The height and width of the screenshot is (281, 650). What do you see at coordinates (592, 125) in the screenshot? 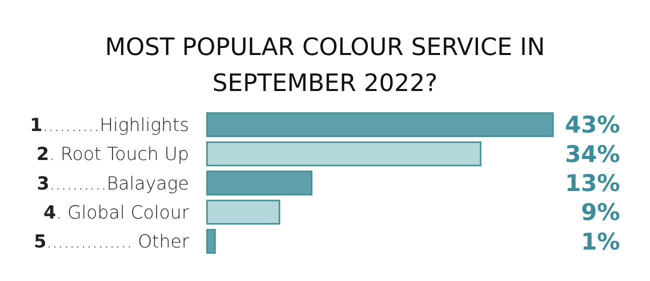
I see `data-label: 43%` at bounding box center [592, 125].